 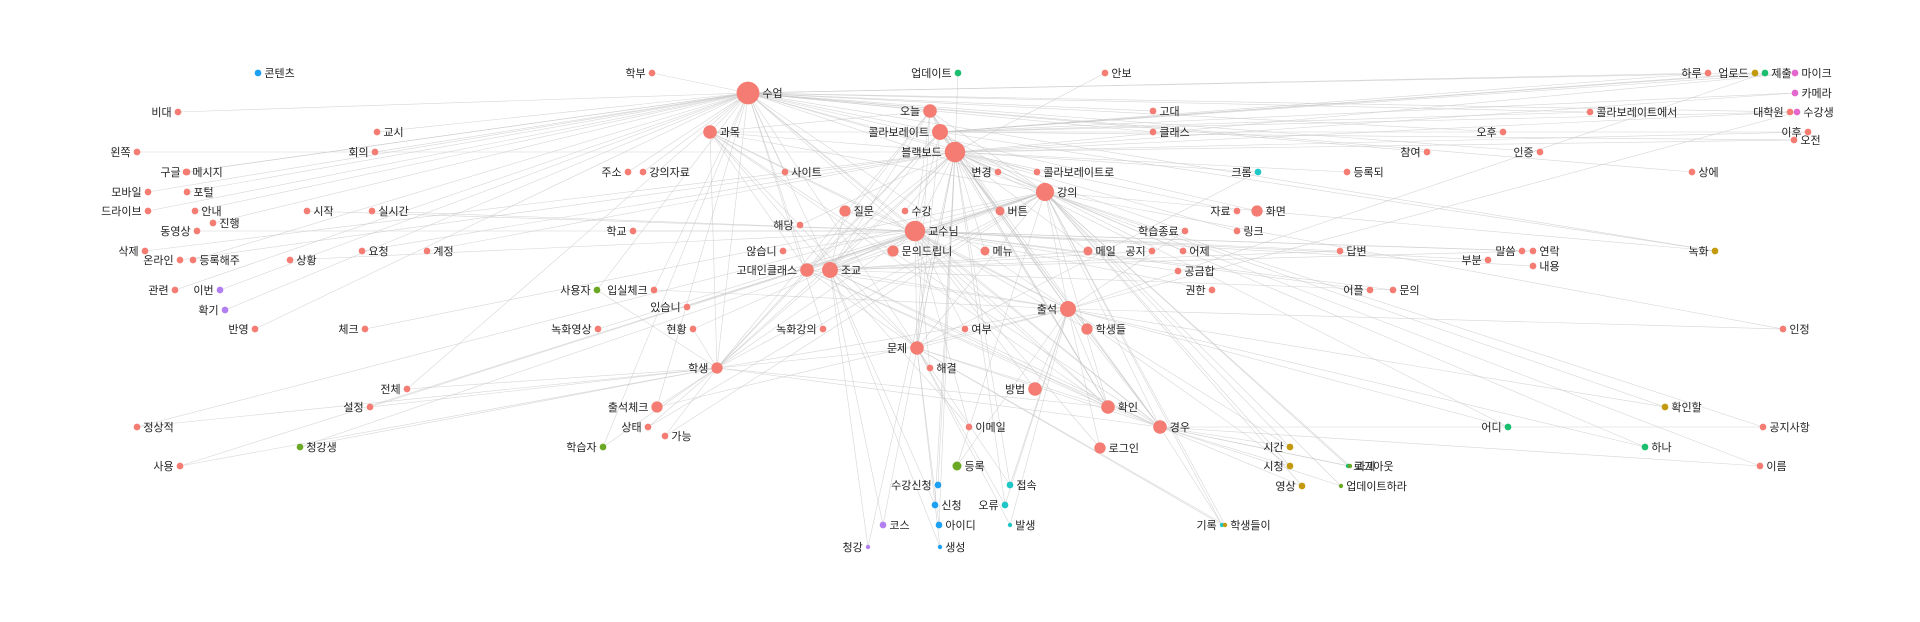 I want to click on node-내용: 내용, so click(x=1544, y=266).